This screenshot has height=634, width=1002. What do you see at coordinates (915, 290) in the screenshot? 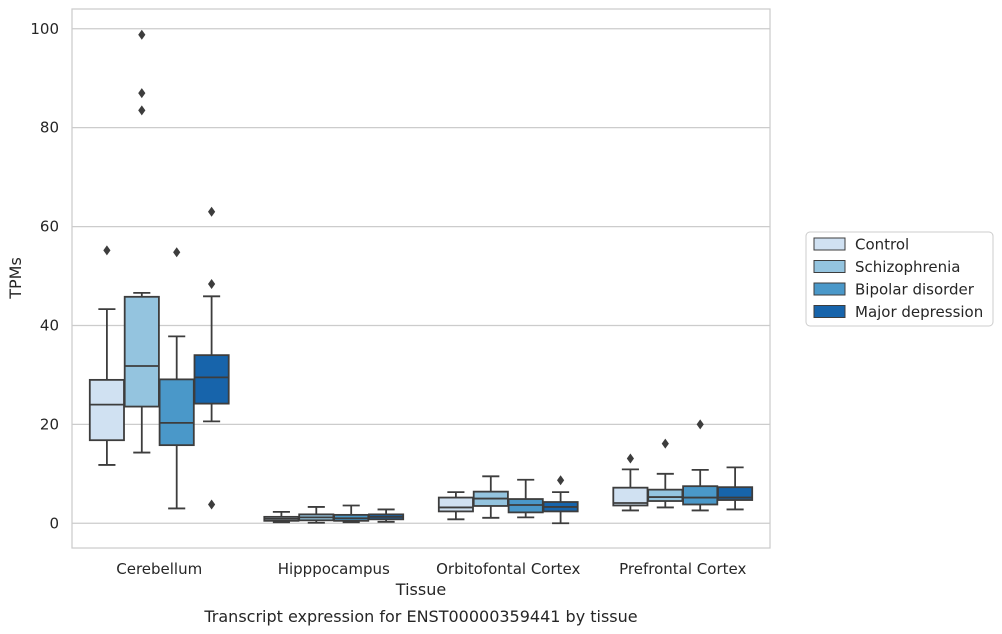
I see `legend-label: Bipolar disorder` at bounding box center [915, 290].